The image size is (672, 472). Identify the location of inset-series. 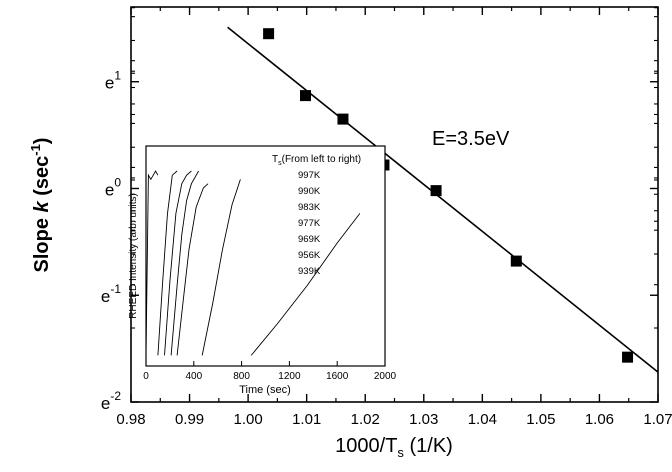
(253, 263).